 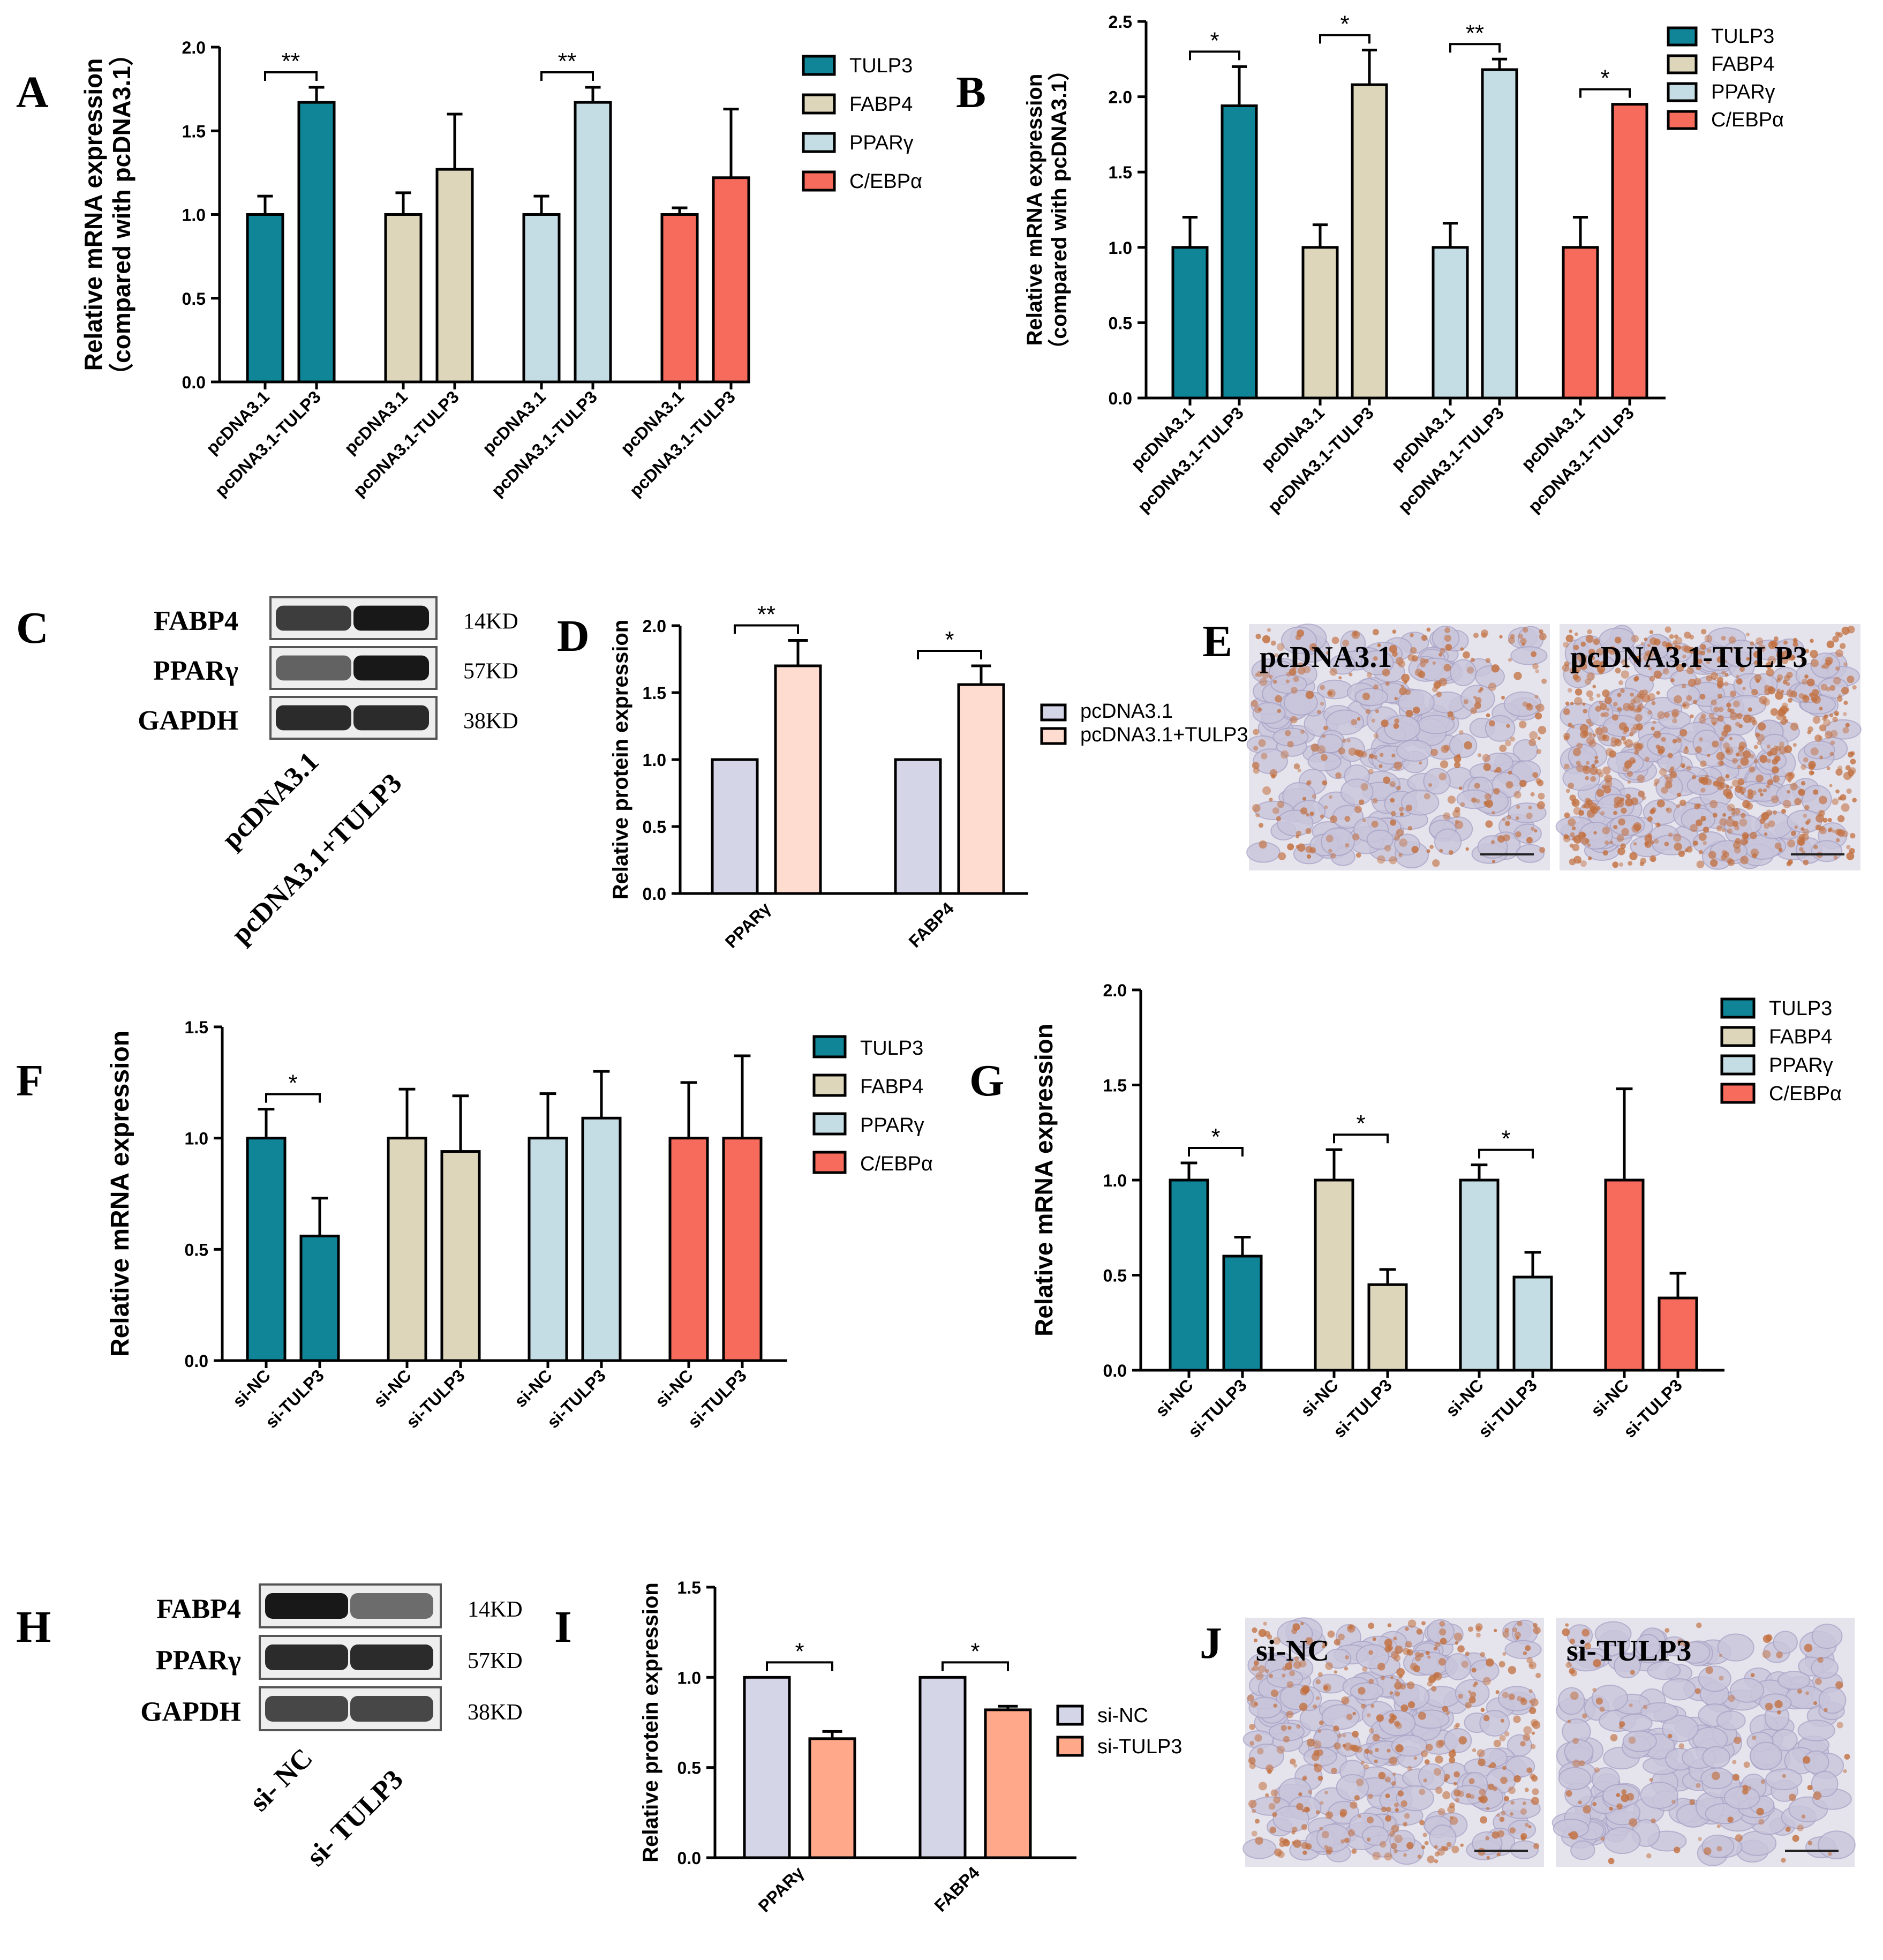 What do you see at coordinates (541, 298) in the screenshot?
I see `bar` at bounding box center [541, 298].